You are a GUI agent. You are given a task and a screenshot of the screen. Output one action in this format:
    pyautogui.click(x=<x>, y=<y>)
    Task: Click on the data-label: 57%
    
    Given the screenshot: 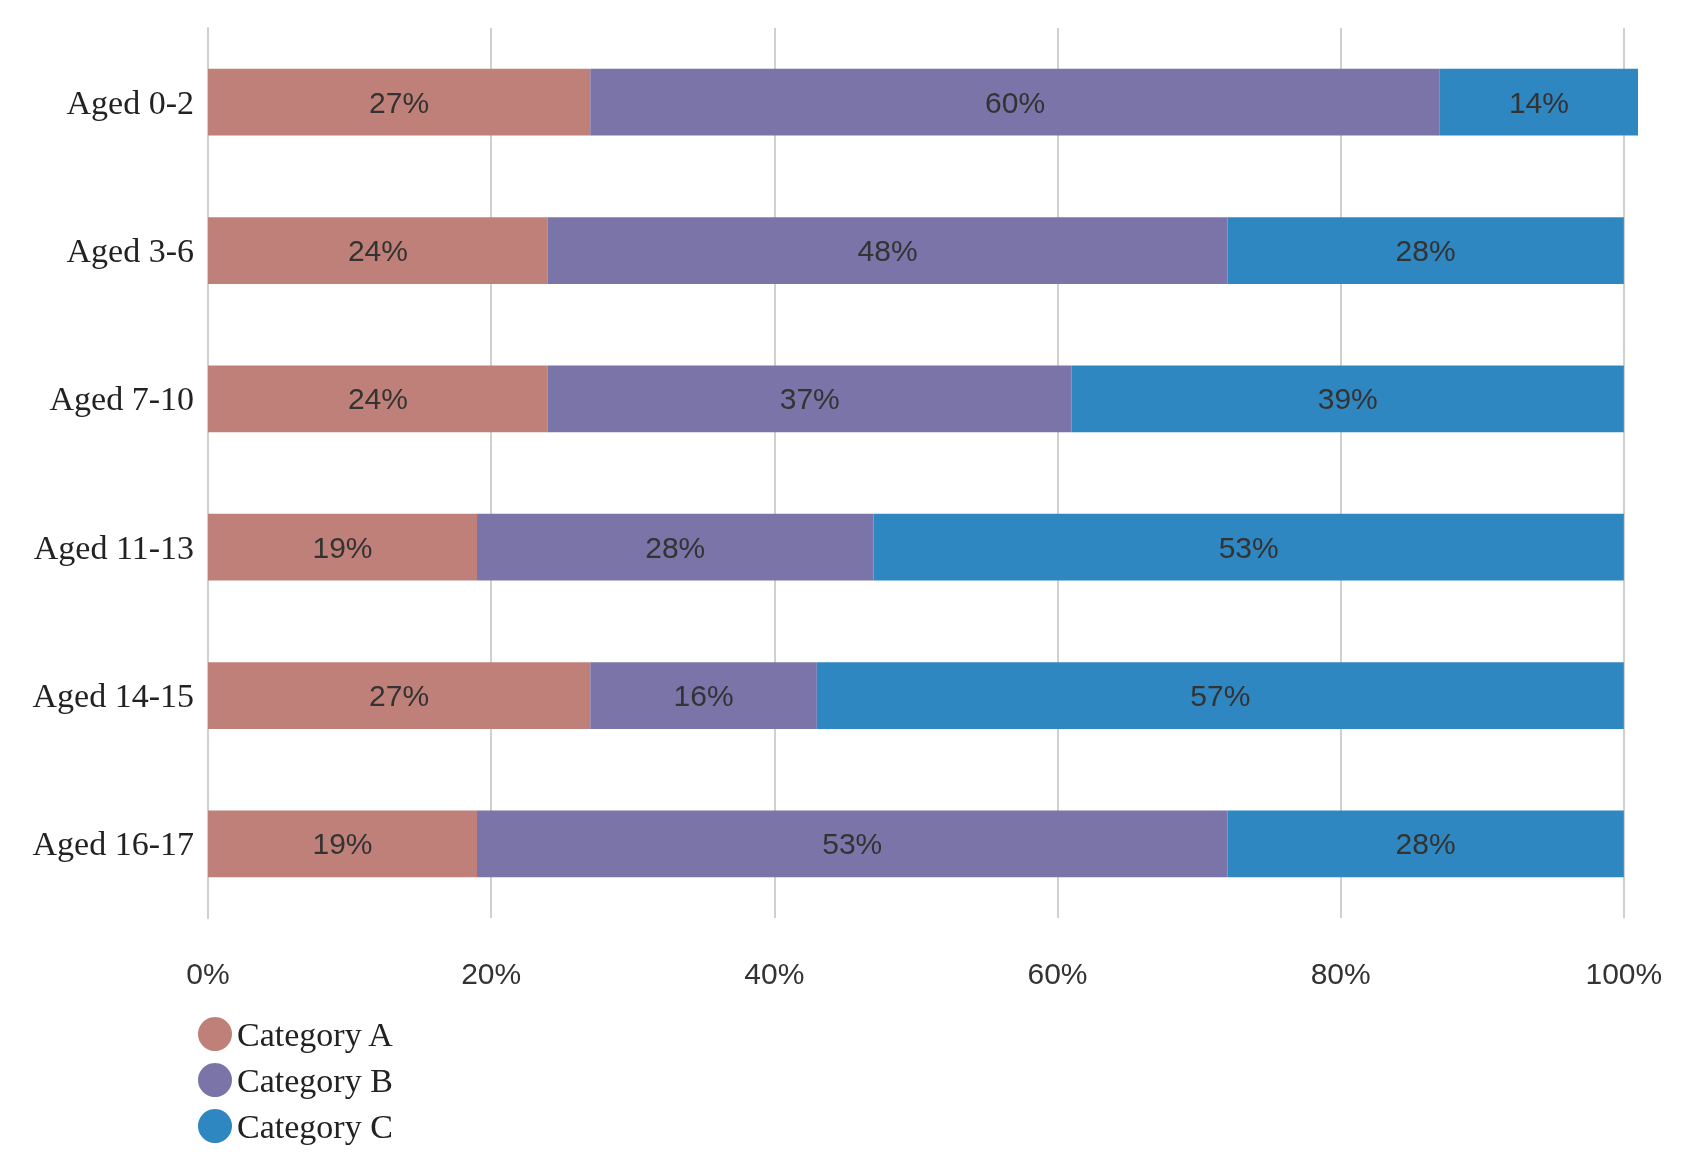 What is the action you would take?
    pyautogui.click(x=1220, y=695)
    